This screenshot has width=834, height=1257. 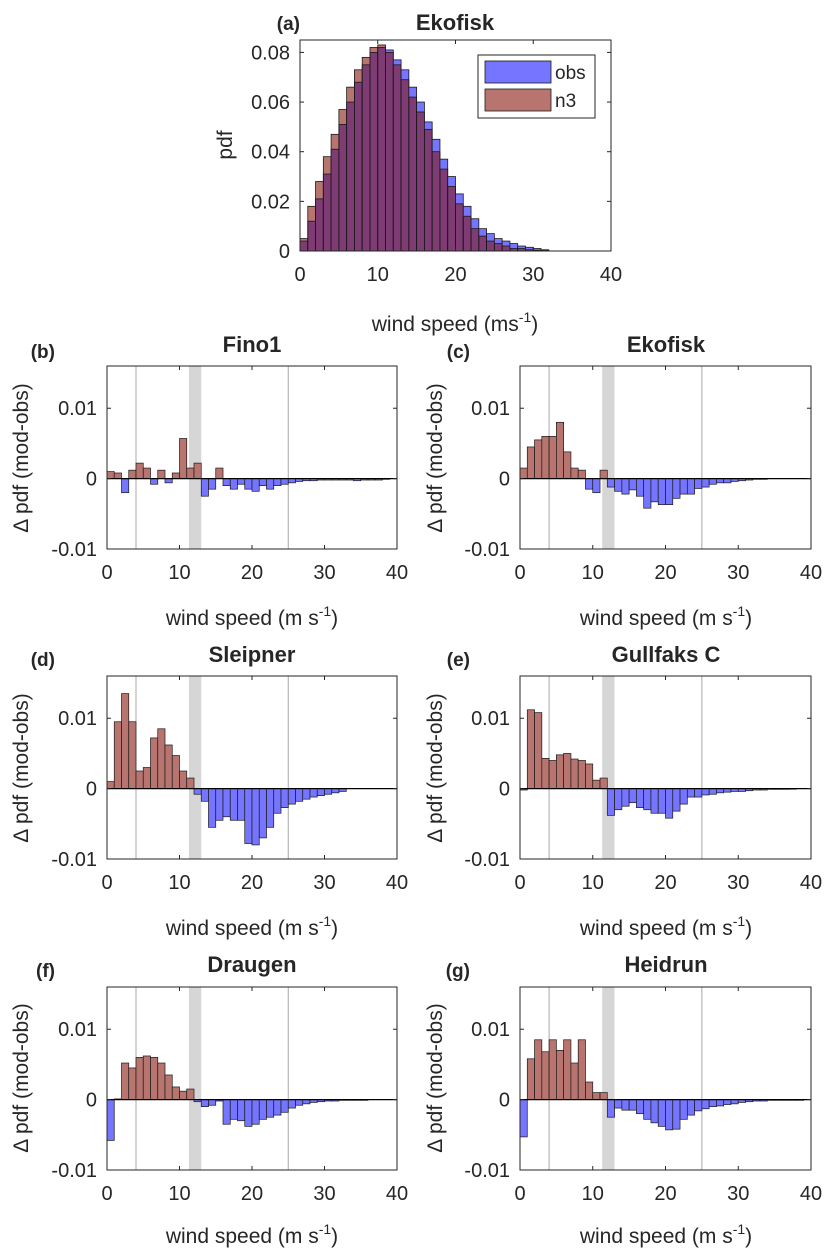 I want to click on y-axis-label: Δ pdf (mod-obs), so click(x=435, y=767).